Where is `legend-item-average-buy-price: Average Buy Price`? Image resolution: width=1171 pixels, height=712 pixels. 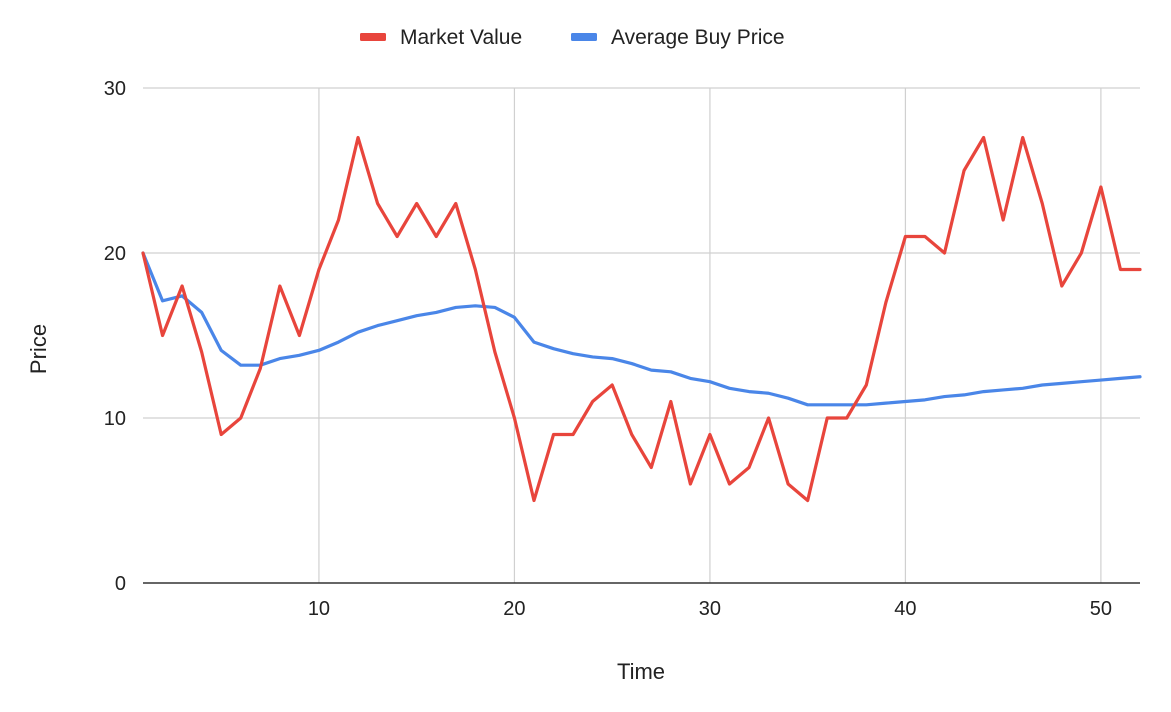 legend-item-average-buy-price: Average Buy Price is located at coordinates (678, 37).